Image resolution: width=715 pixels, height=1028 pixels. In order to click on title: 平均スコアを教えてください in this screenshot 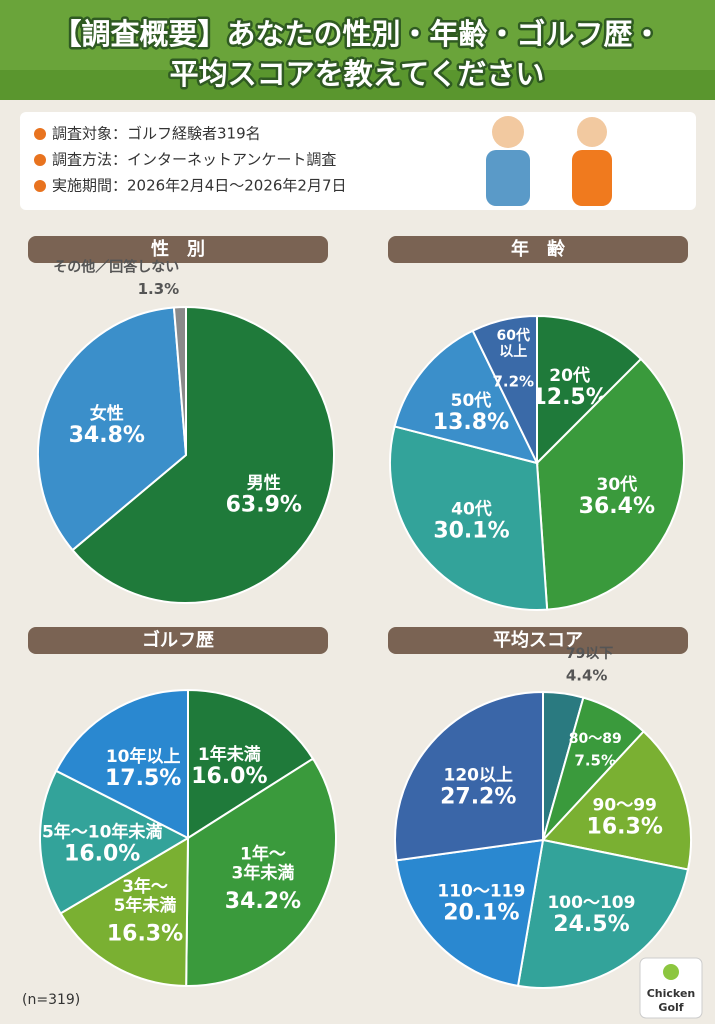, I will do `click(357, 74)`.